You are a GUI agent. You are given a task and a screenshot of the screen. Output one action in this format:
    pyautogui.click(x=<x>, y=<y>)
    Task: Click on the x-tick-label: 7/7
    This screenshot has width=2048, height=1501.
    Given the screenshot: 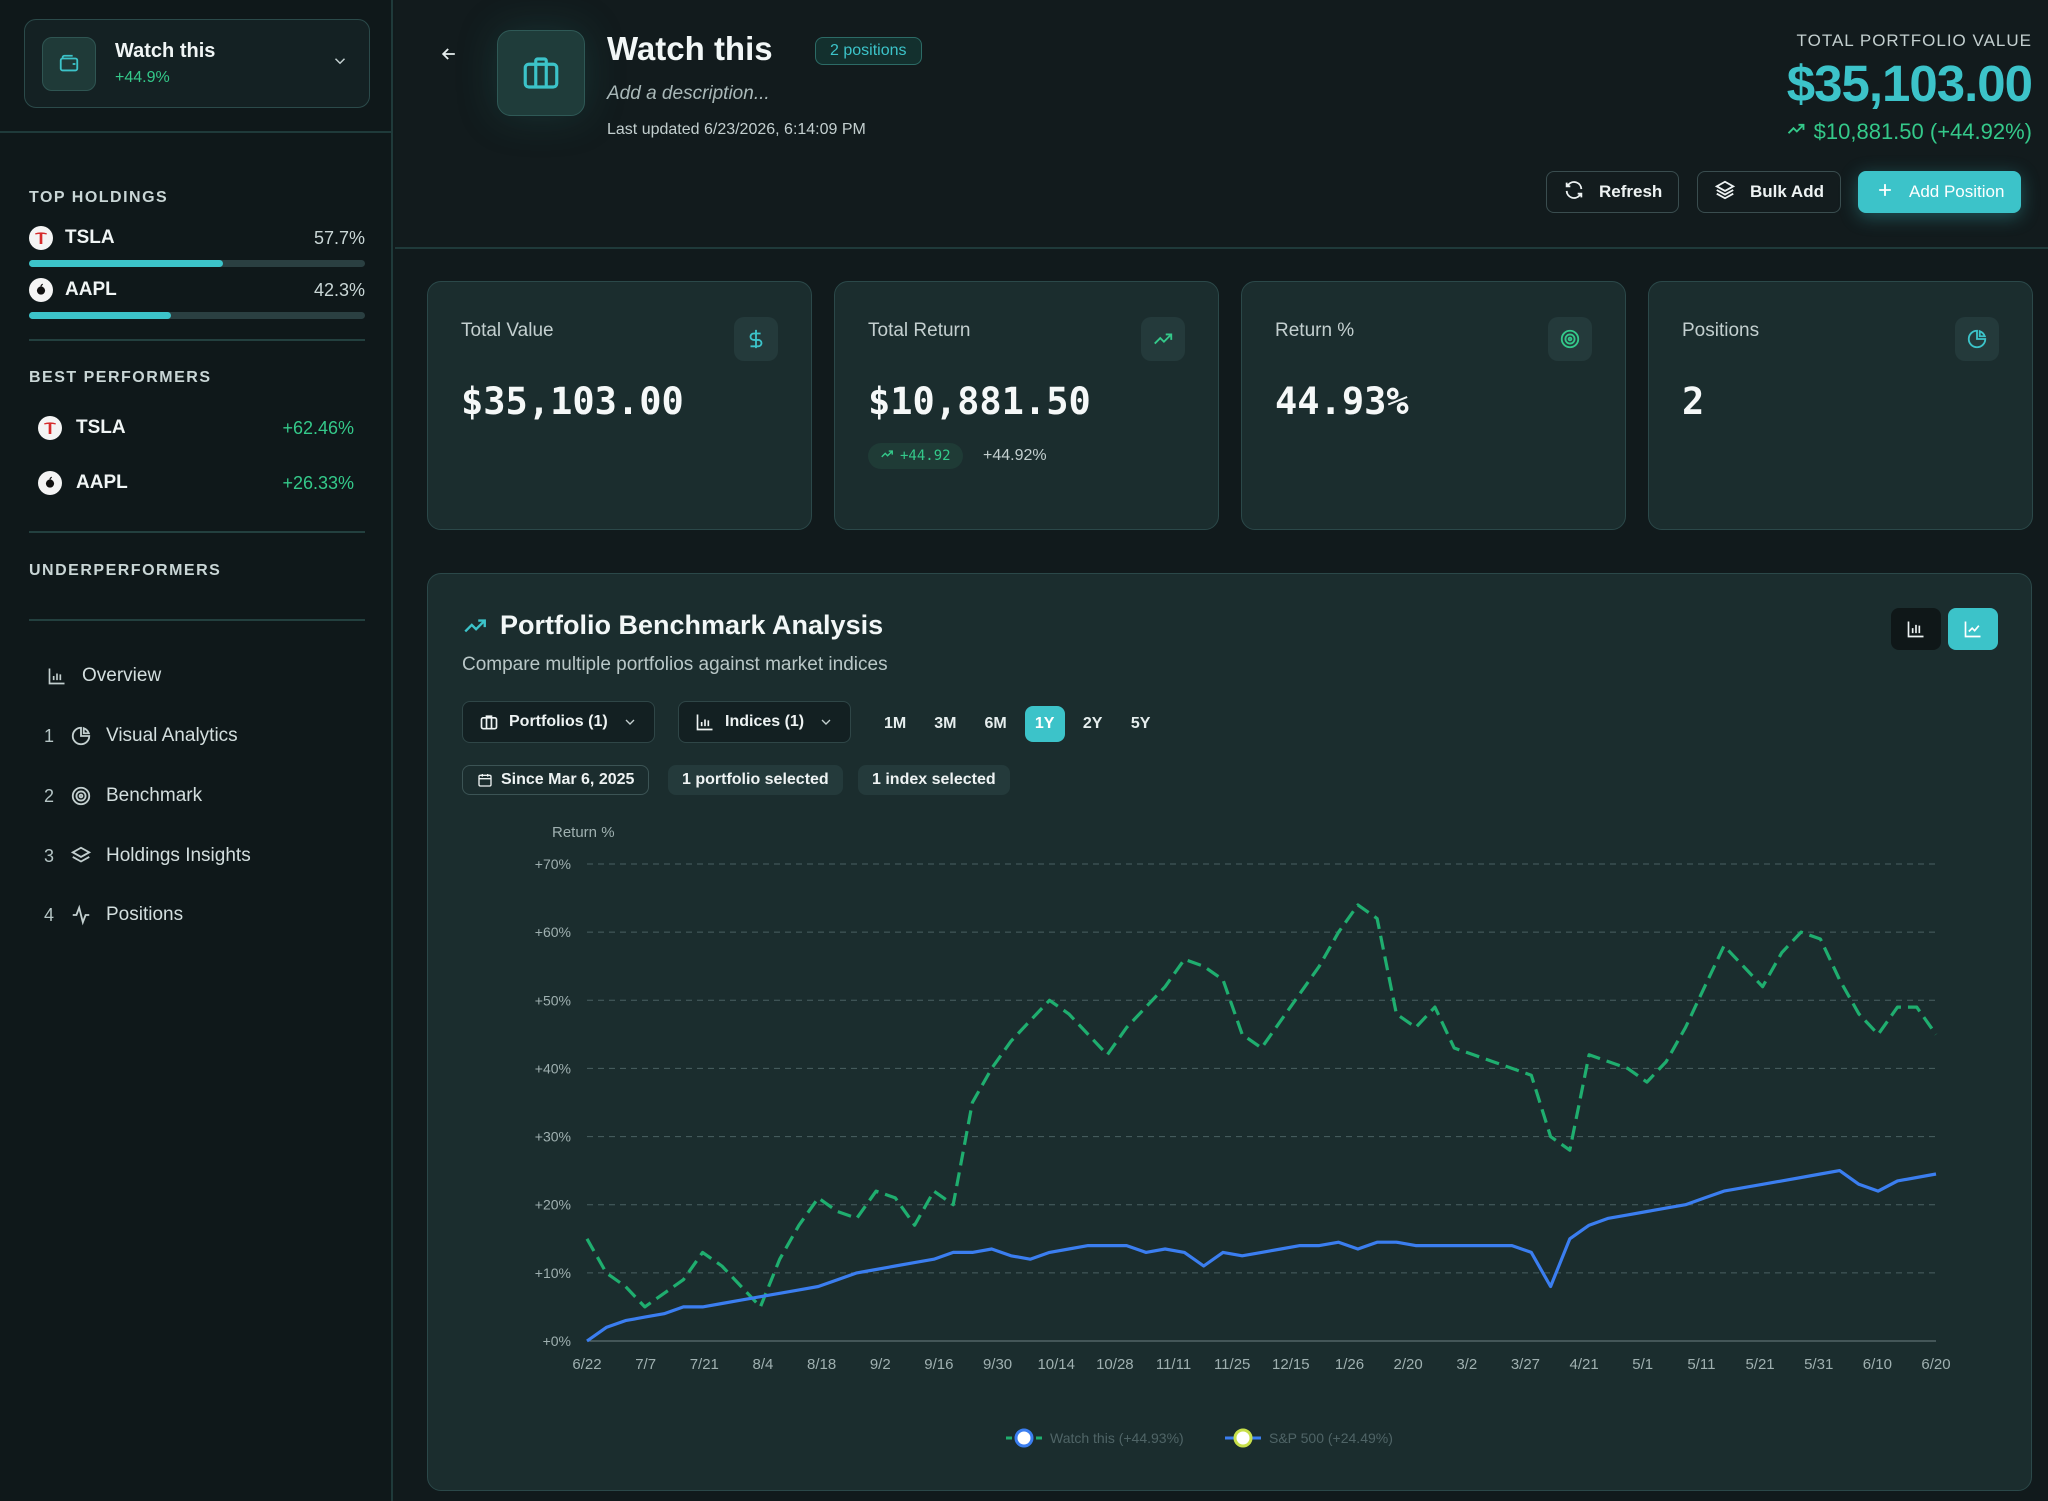 What is the action you would take?
    pyautogui.click(x=645, y=1364)
    